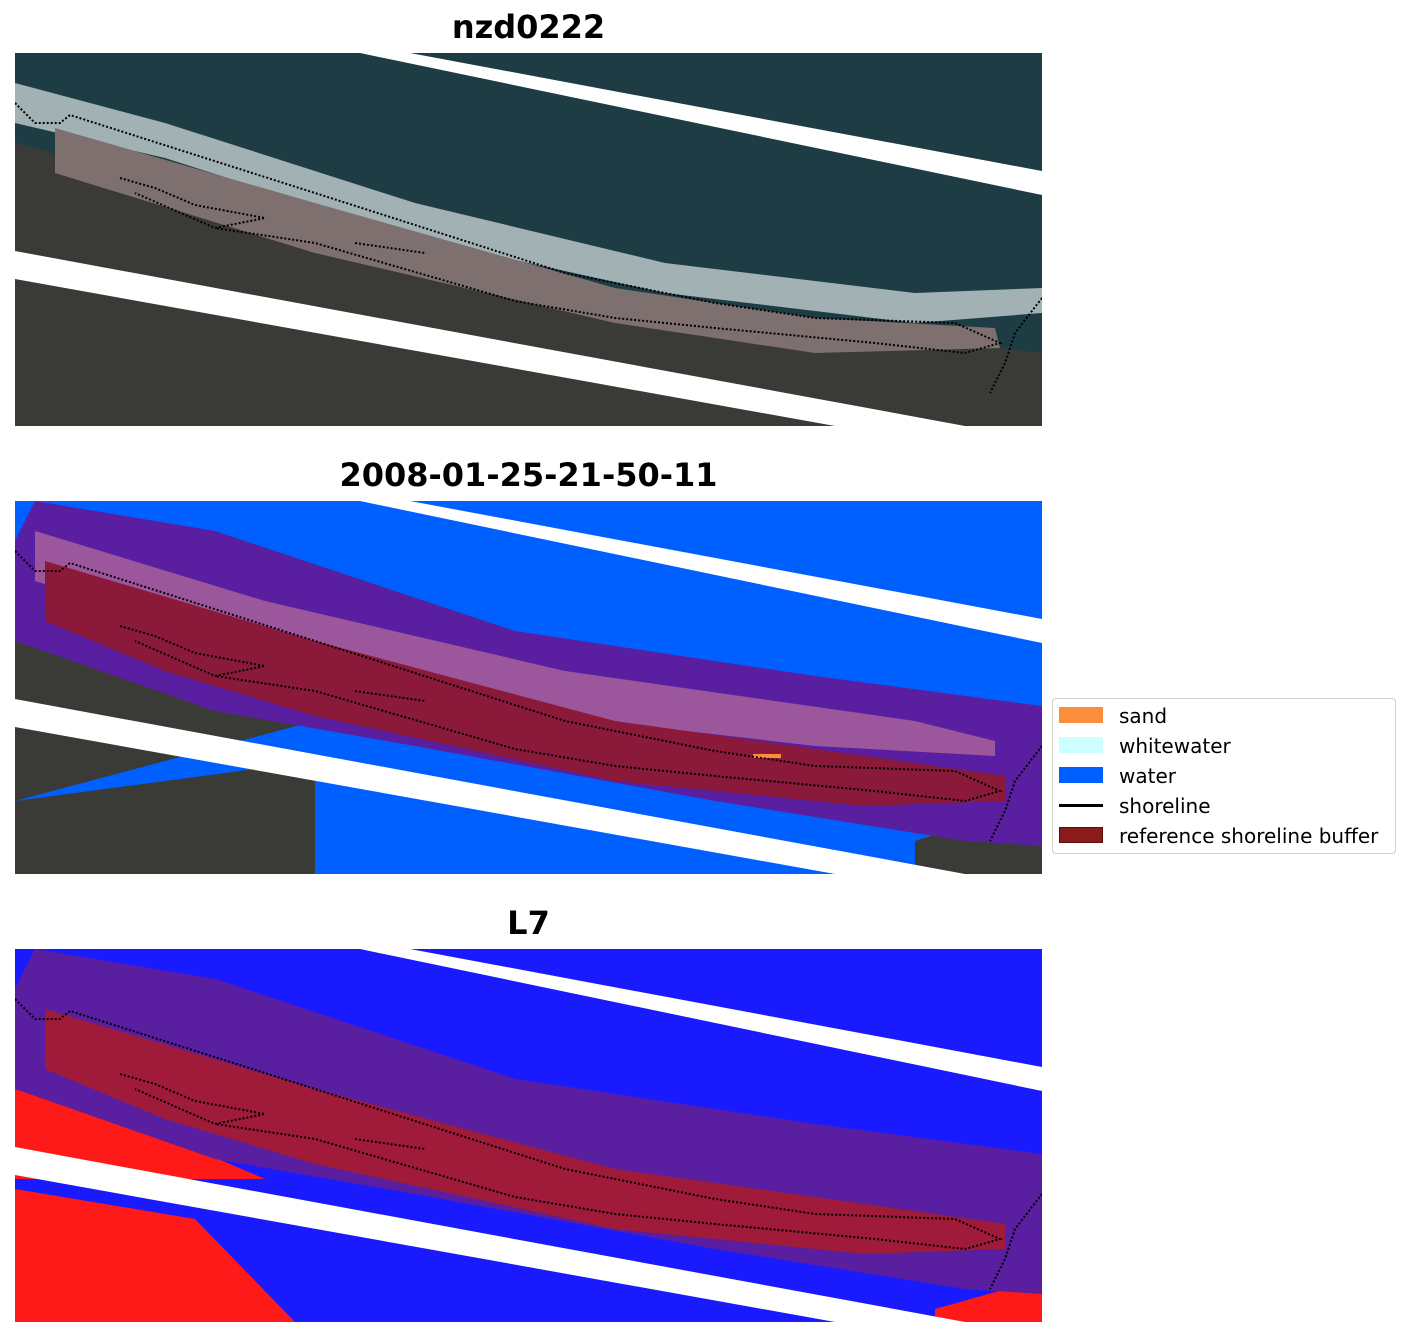 The width and height of the screenshot is (1412, 1337). I want to click on legend-item-whitewater: whitewater, so click(1224, 746).